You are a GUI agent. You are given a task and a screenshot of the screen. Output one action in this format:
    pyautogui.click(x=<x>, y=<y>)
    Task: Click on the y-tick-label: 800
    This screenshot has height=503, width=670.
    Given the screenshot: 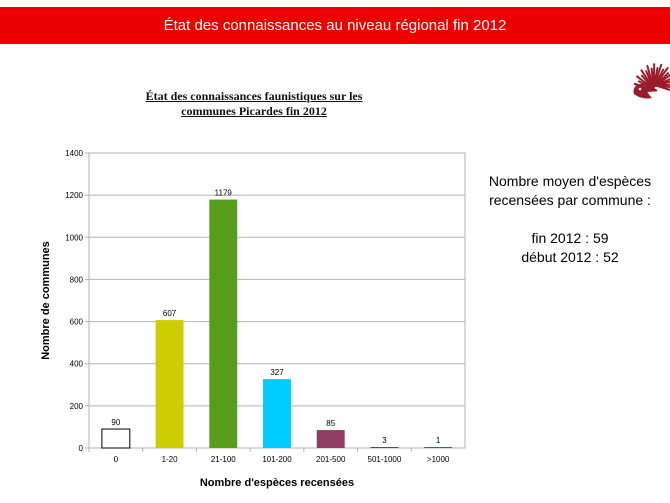 What is the action you would take?
    pyautogui.click(x=77, y=279)
    